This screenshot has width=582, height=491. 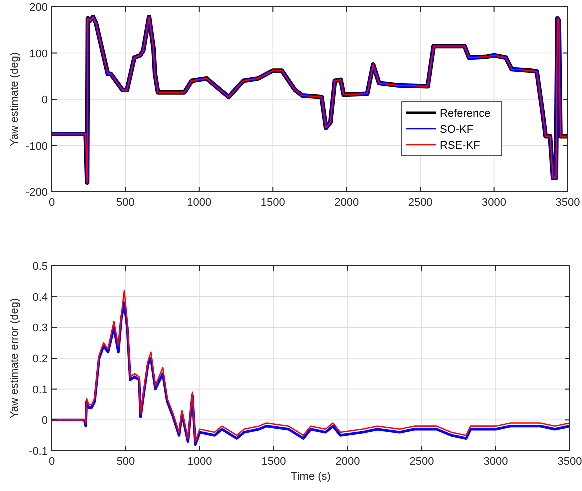 I want to click on legend-label: SO-KF, so click(x=457, y=130).